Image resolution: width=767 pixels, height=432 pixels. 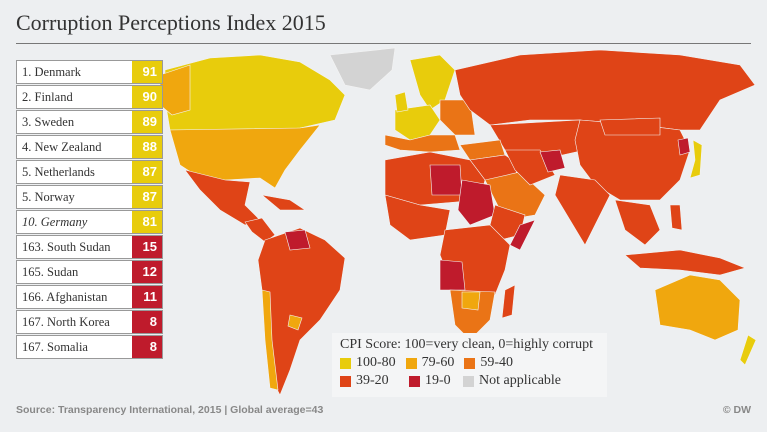 What do you see at coordinates (362, 69) in the screenshot?
I see `region-greenland` at bounding box center [362, 69].